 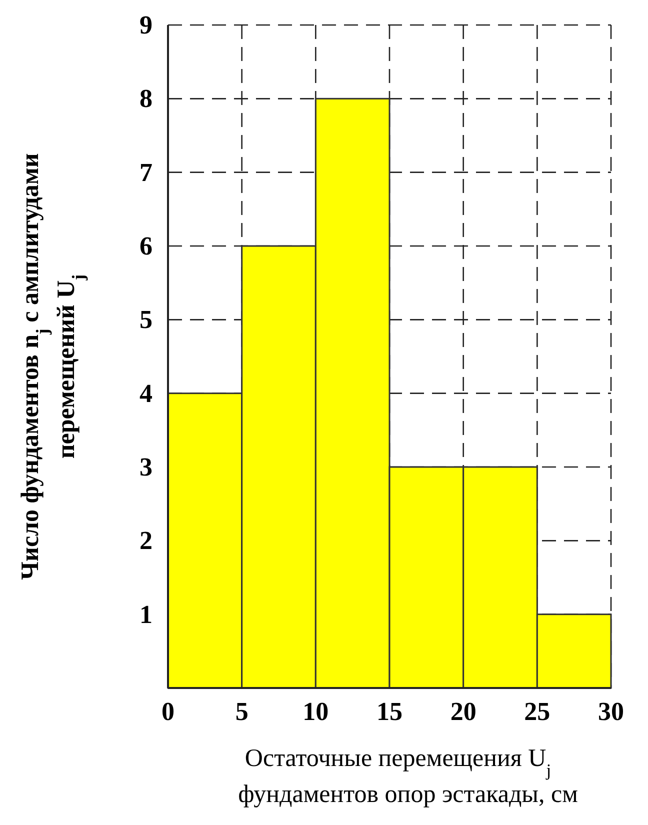 What do you see at coordinates (611, 711) in the screenshot?
I see `x-tick-label: 30` at bounding box center [611, 711].